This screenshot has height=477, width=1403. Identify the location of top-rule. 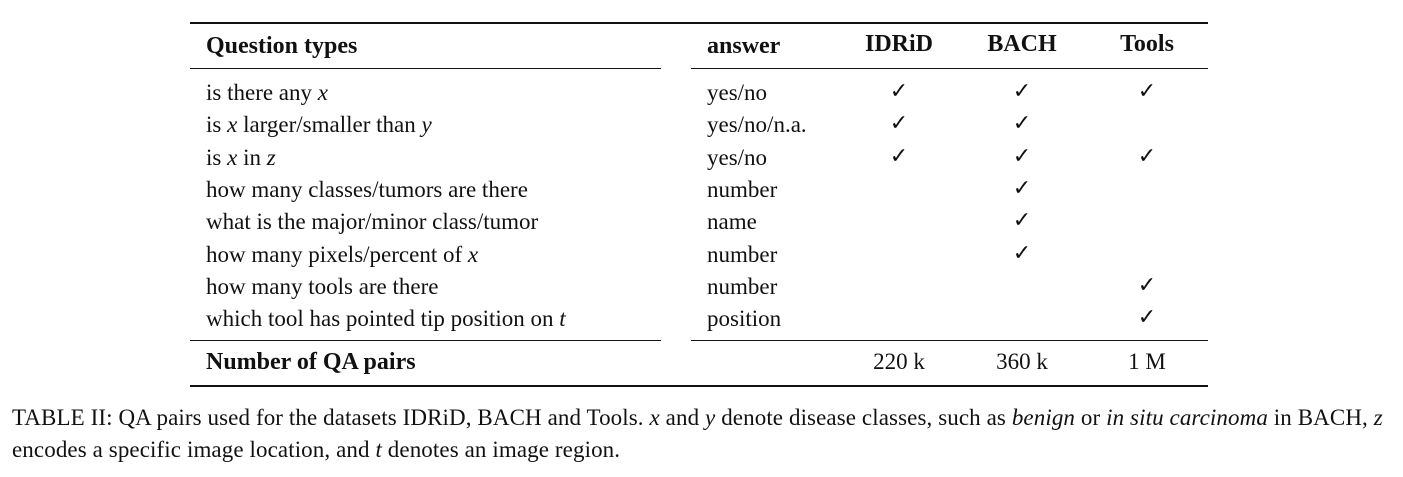
(699, 23).